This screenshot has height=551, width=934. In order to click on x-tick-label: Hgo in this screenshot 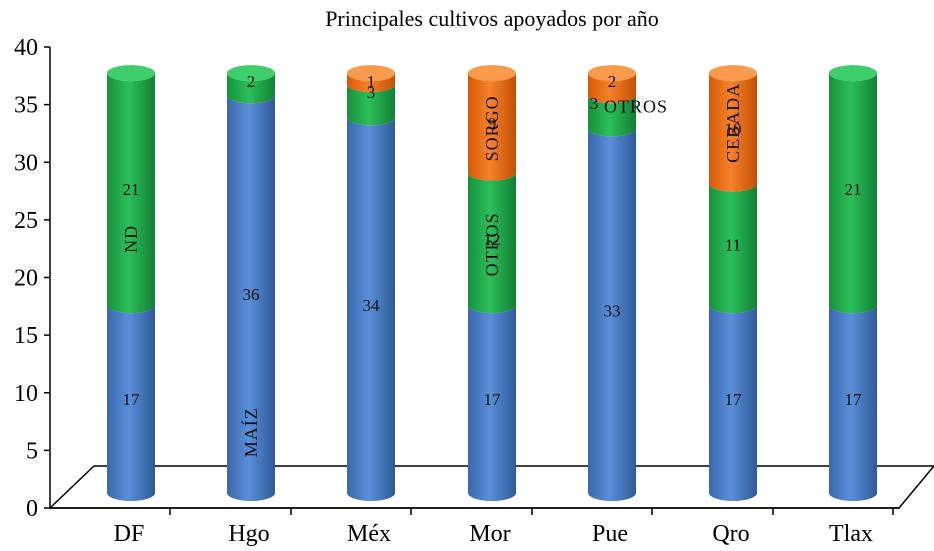, I will do `click(248, 534)`.